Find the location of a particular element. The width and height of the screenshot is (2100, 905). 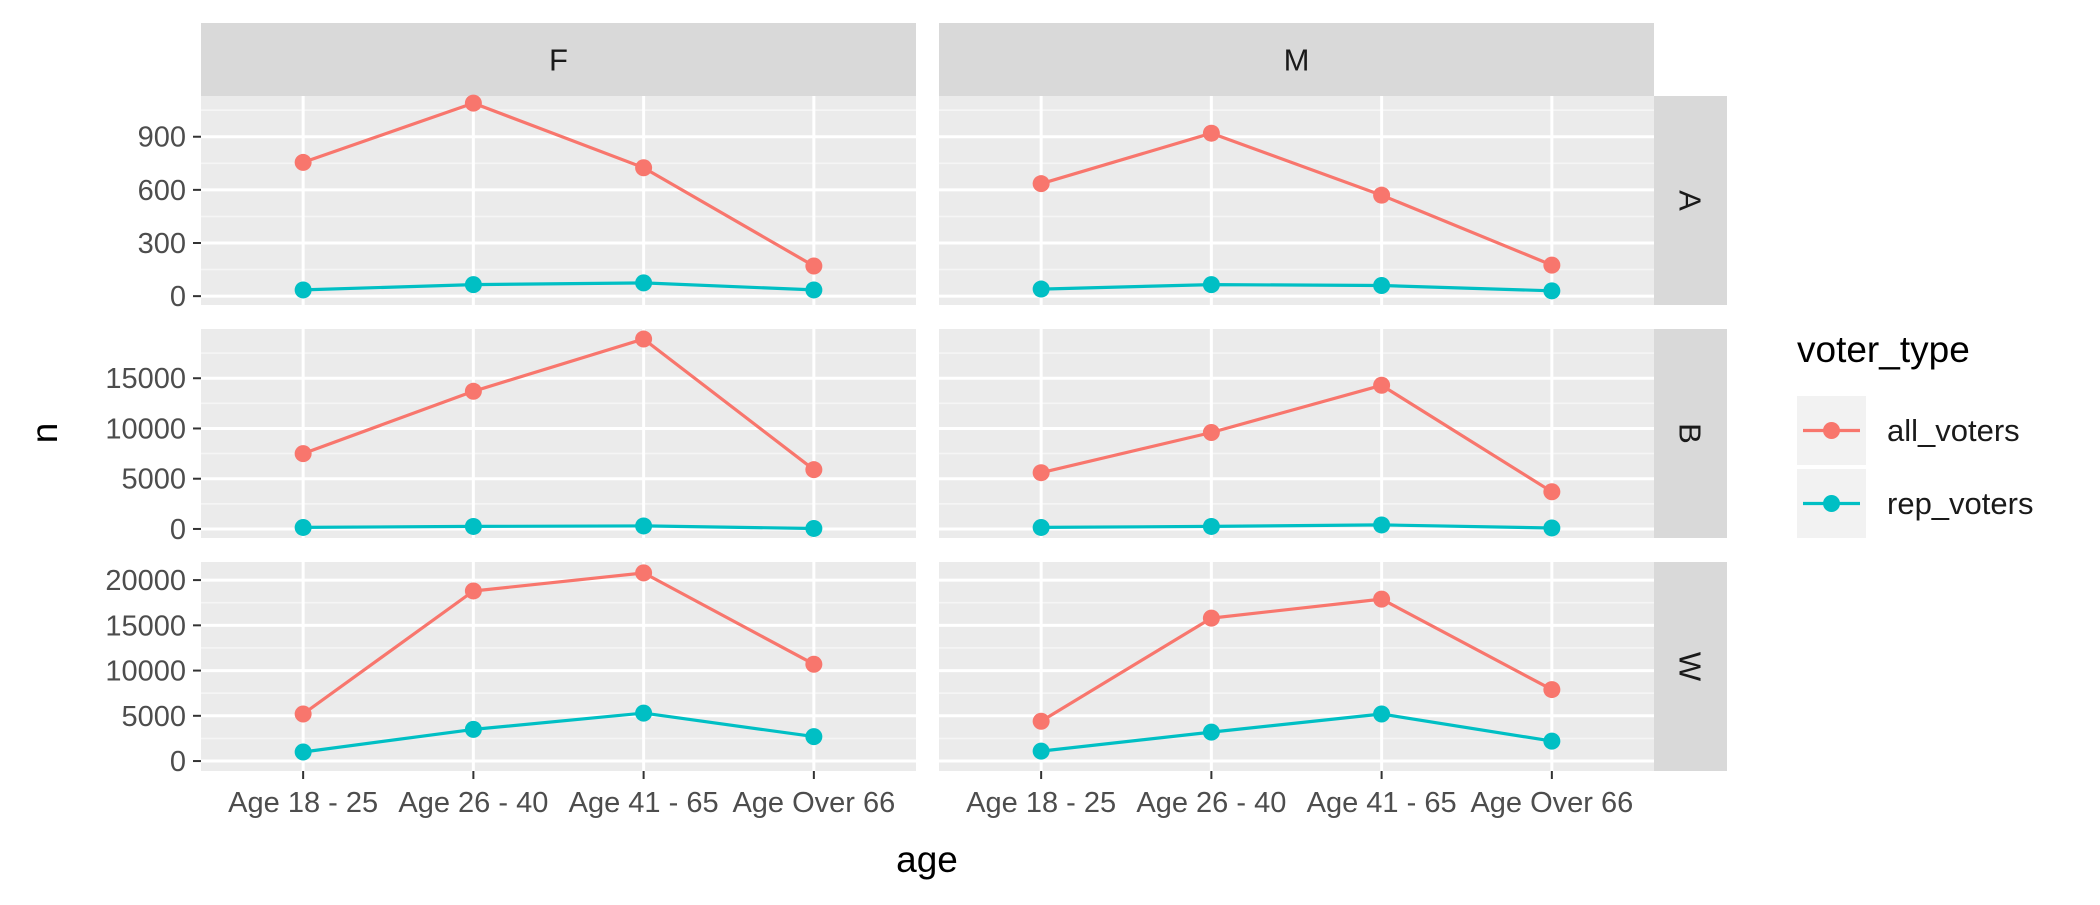

panel-background-a-f is located at coordinates (558, 200).